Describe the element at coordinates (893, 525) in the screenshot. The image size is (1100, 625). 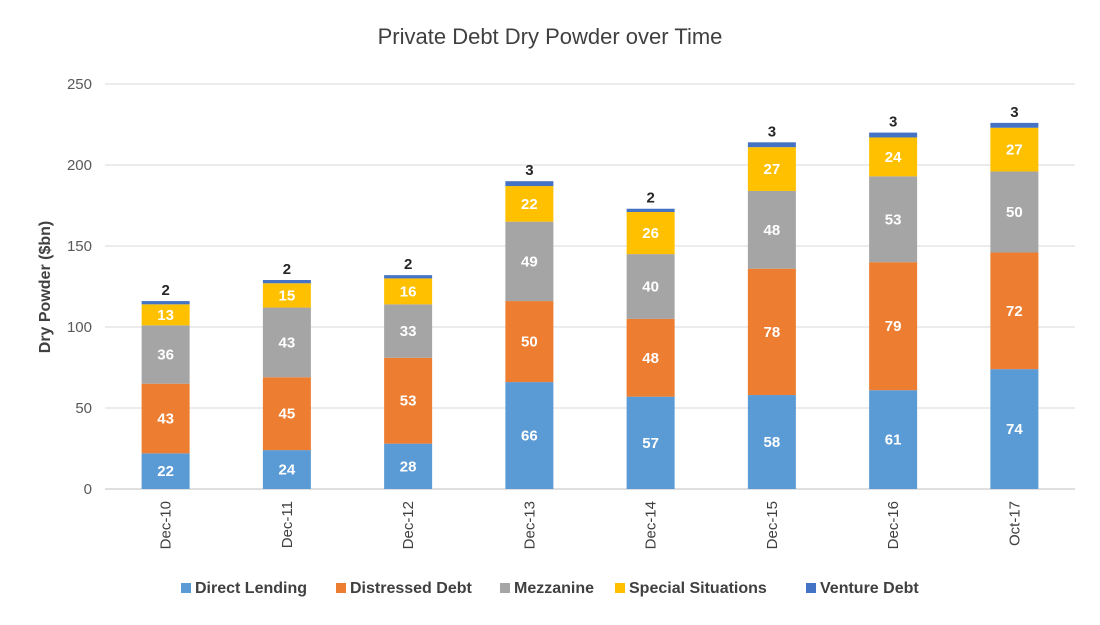
I see `x-tick-label: Dec-16` at that location.